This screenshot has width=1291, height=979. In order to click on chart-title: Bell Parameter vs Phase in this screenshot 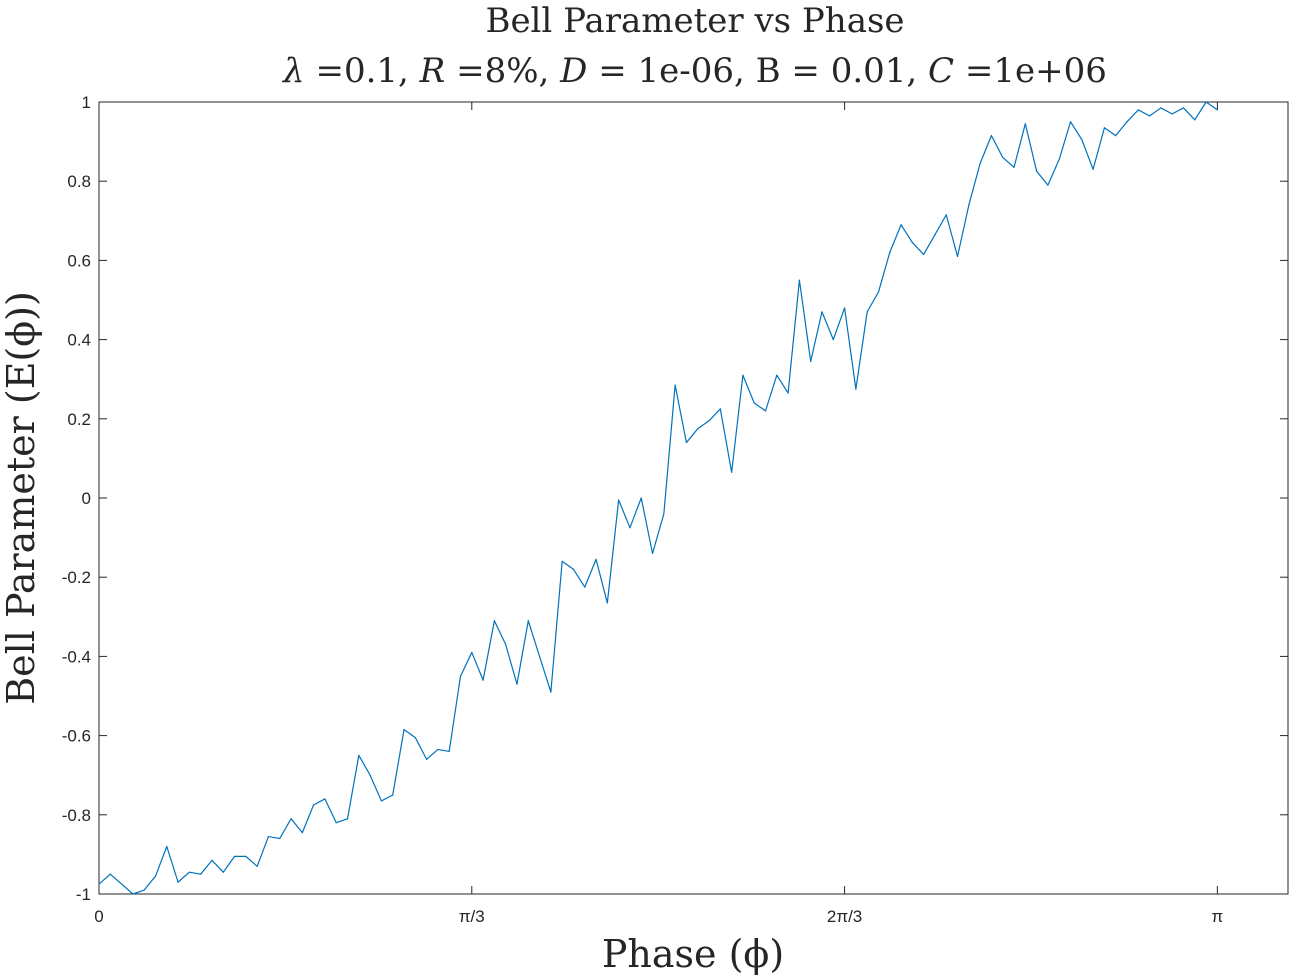, I will do `click(694, 21)`.